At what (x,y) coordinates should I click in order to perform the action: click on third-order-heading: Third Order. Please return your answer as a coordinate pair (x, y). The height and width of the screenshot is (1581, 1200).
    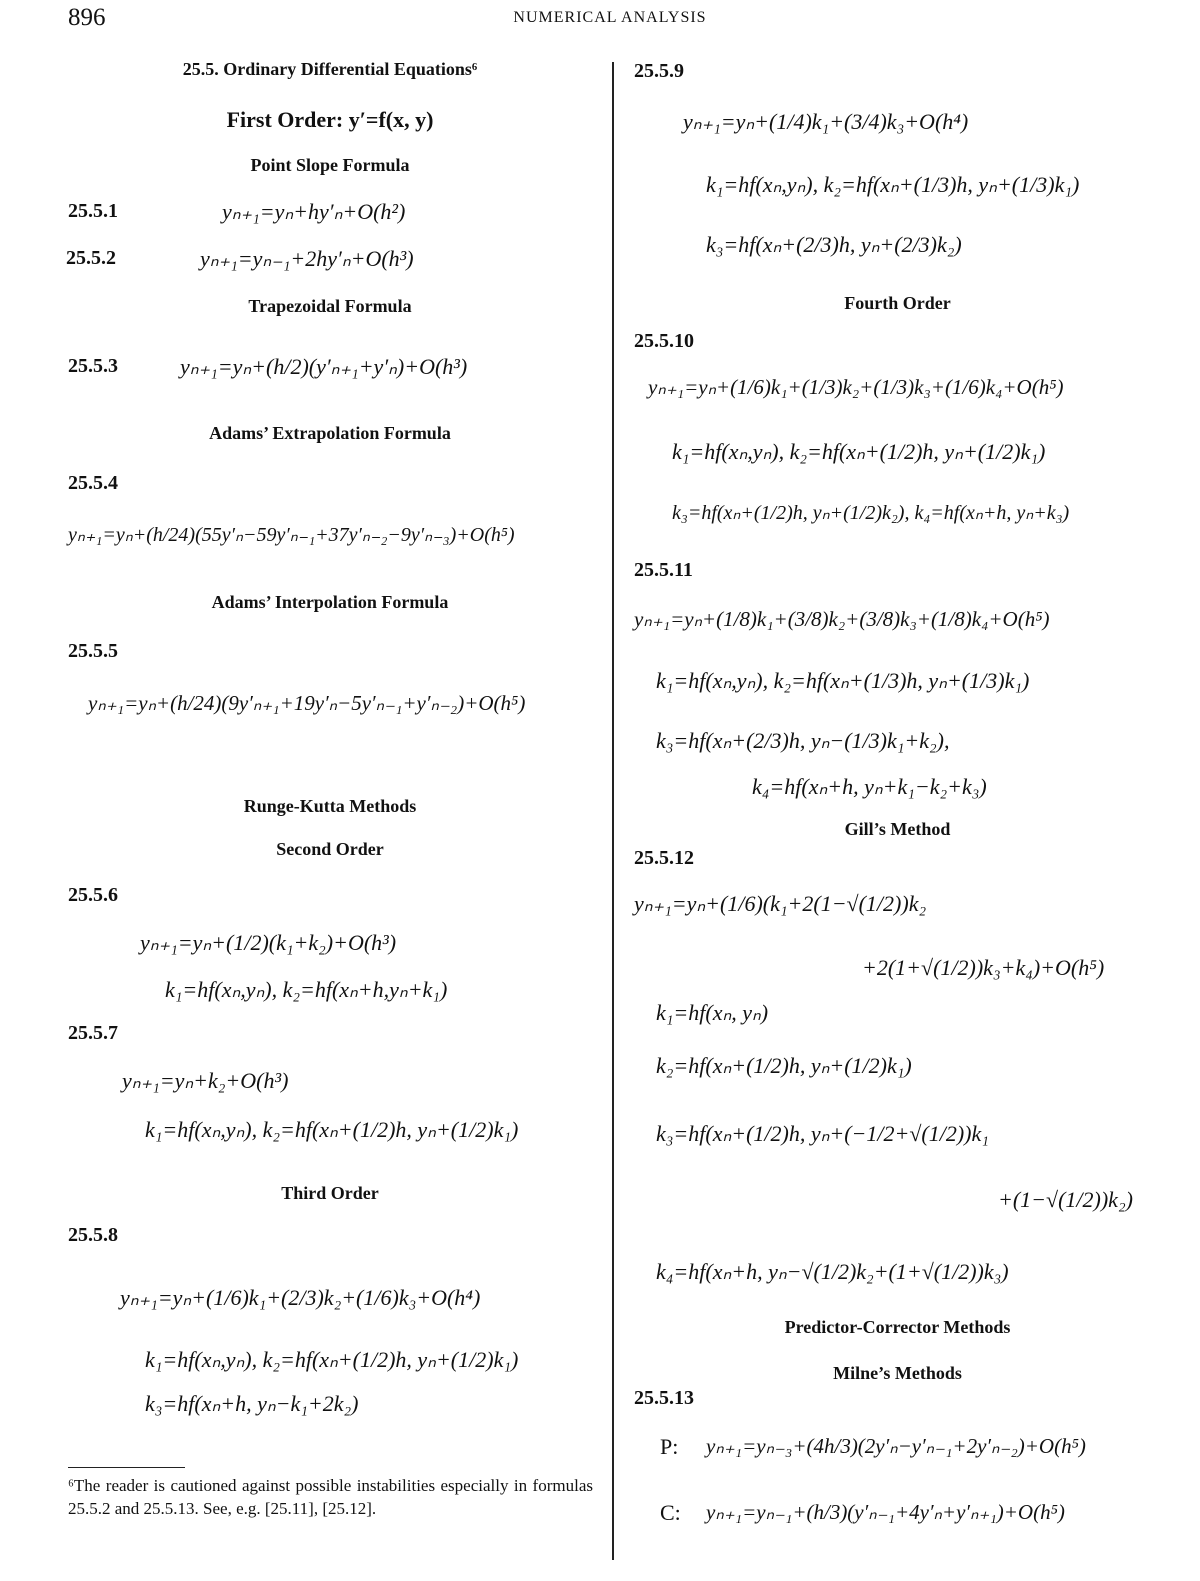
    Looking at the image, I should click on (330, 1193).